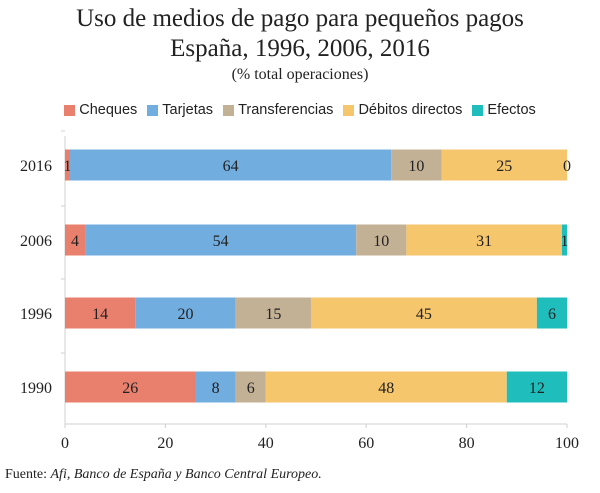  Describe the element at coordinates (108, 110) in the screenshot. I see `legend-label: Cheques` at that location.